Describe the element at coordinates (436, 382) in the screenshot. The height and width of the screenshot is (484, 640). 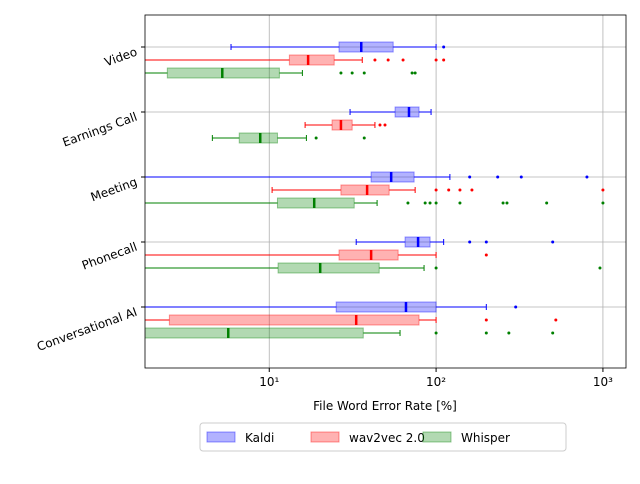
I see `x-tick-label: 10²` at that location.